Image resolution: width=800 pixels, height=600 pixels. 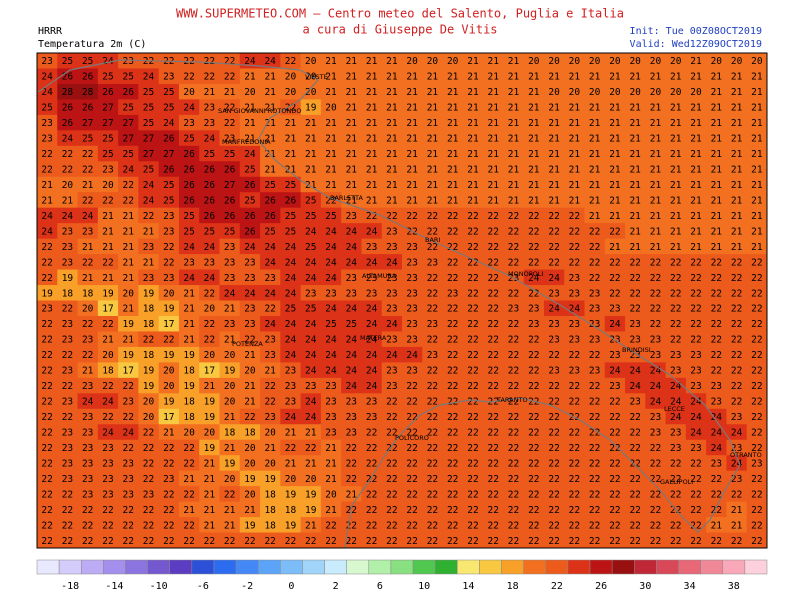 I want to click on city-label: BARI, so click(x=432, y=240).